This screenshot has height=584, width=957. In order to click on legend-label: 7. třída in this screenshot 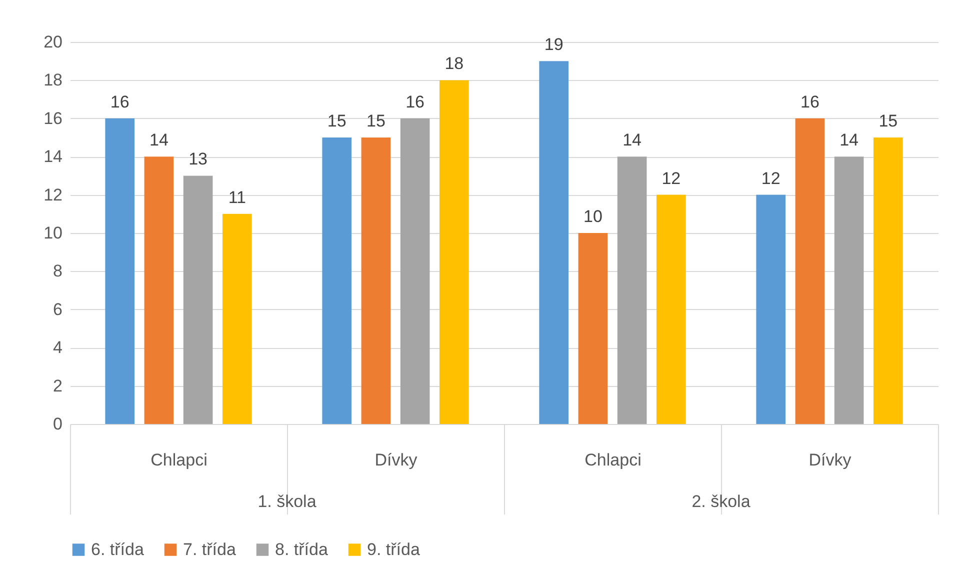, I will do `click(209, 549)`.